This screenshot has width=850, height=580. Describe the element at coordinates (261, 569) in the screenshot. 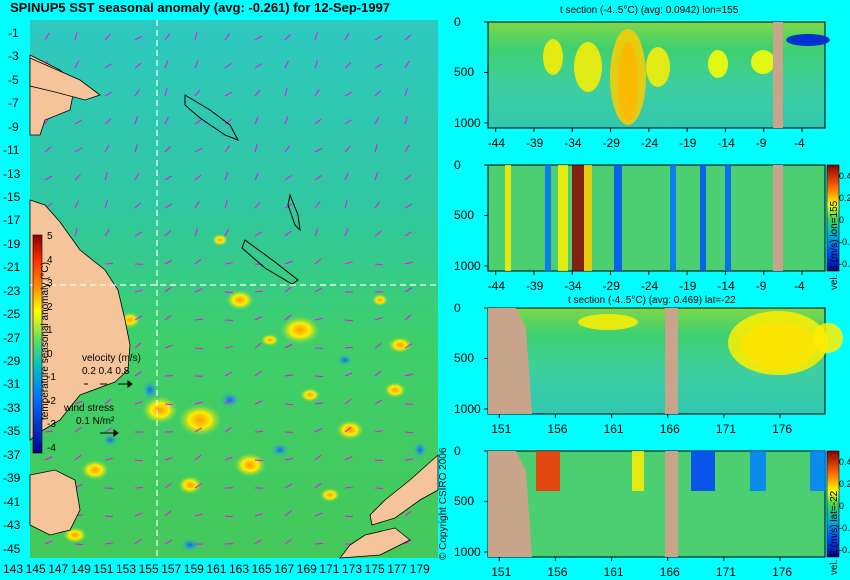

I see `lon-tick-label: 165` at that location.